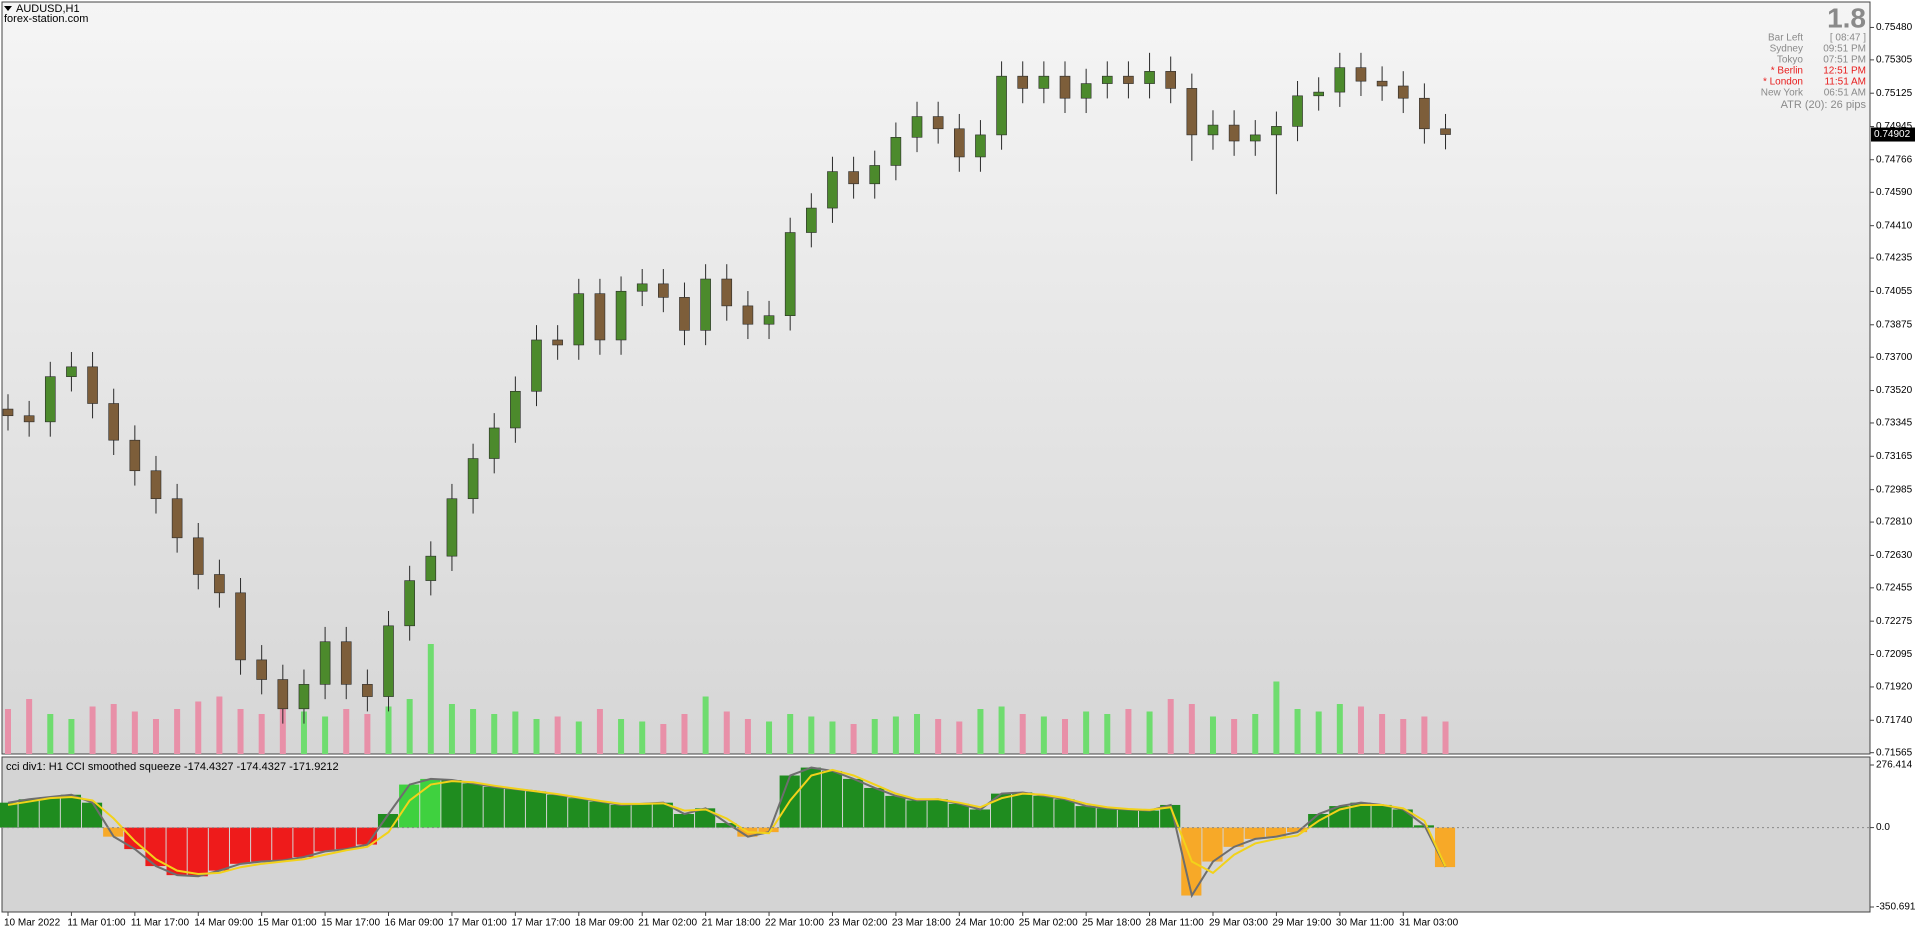 The width and height of the screenshot is (1916, 933). I want to click on watermark: forex-station.com, so click(46, 19).